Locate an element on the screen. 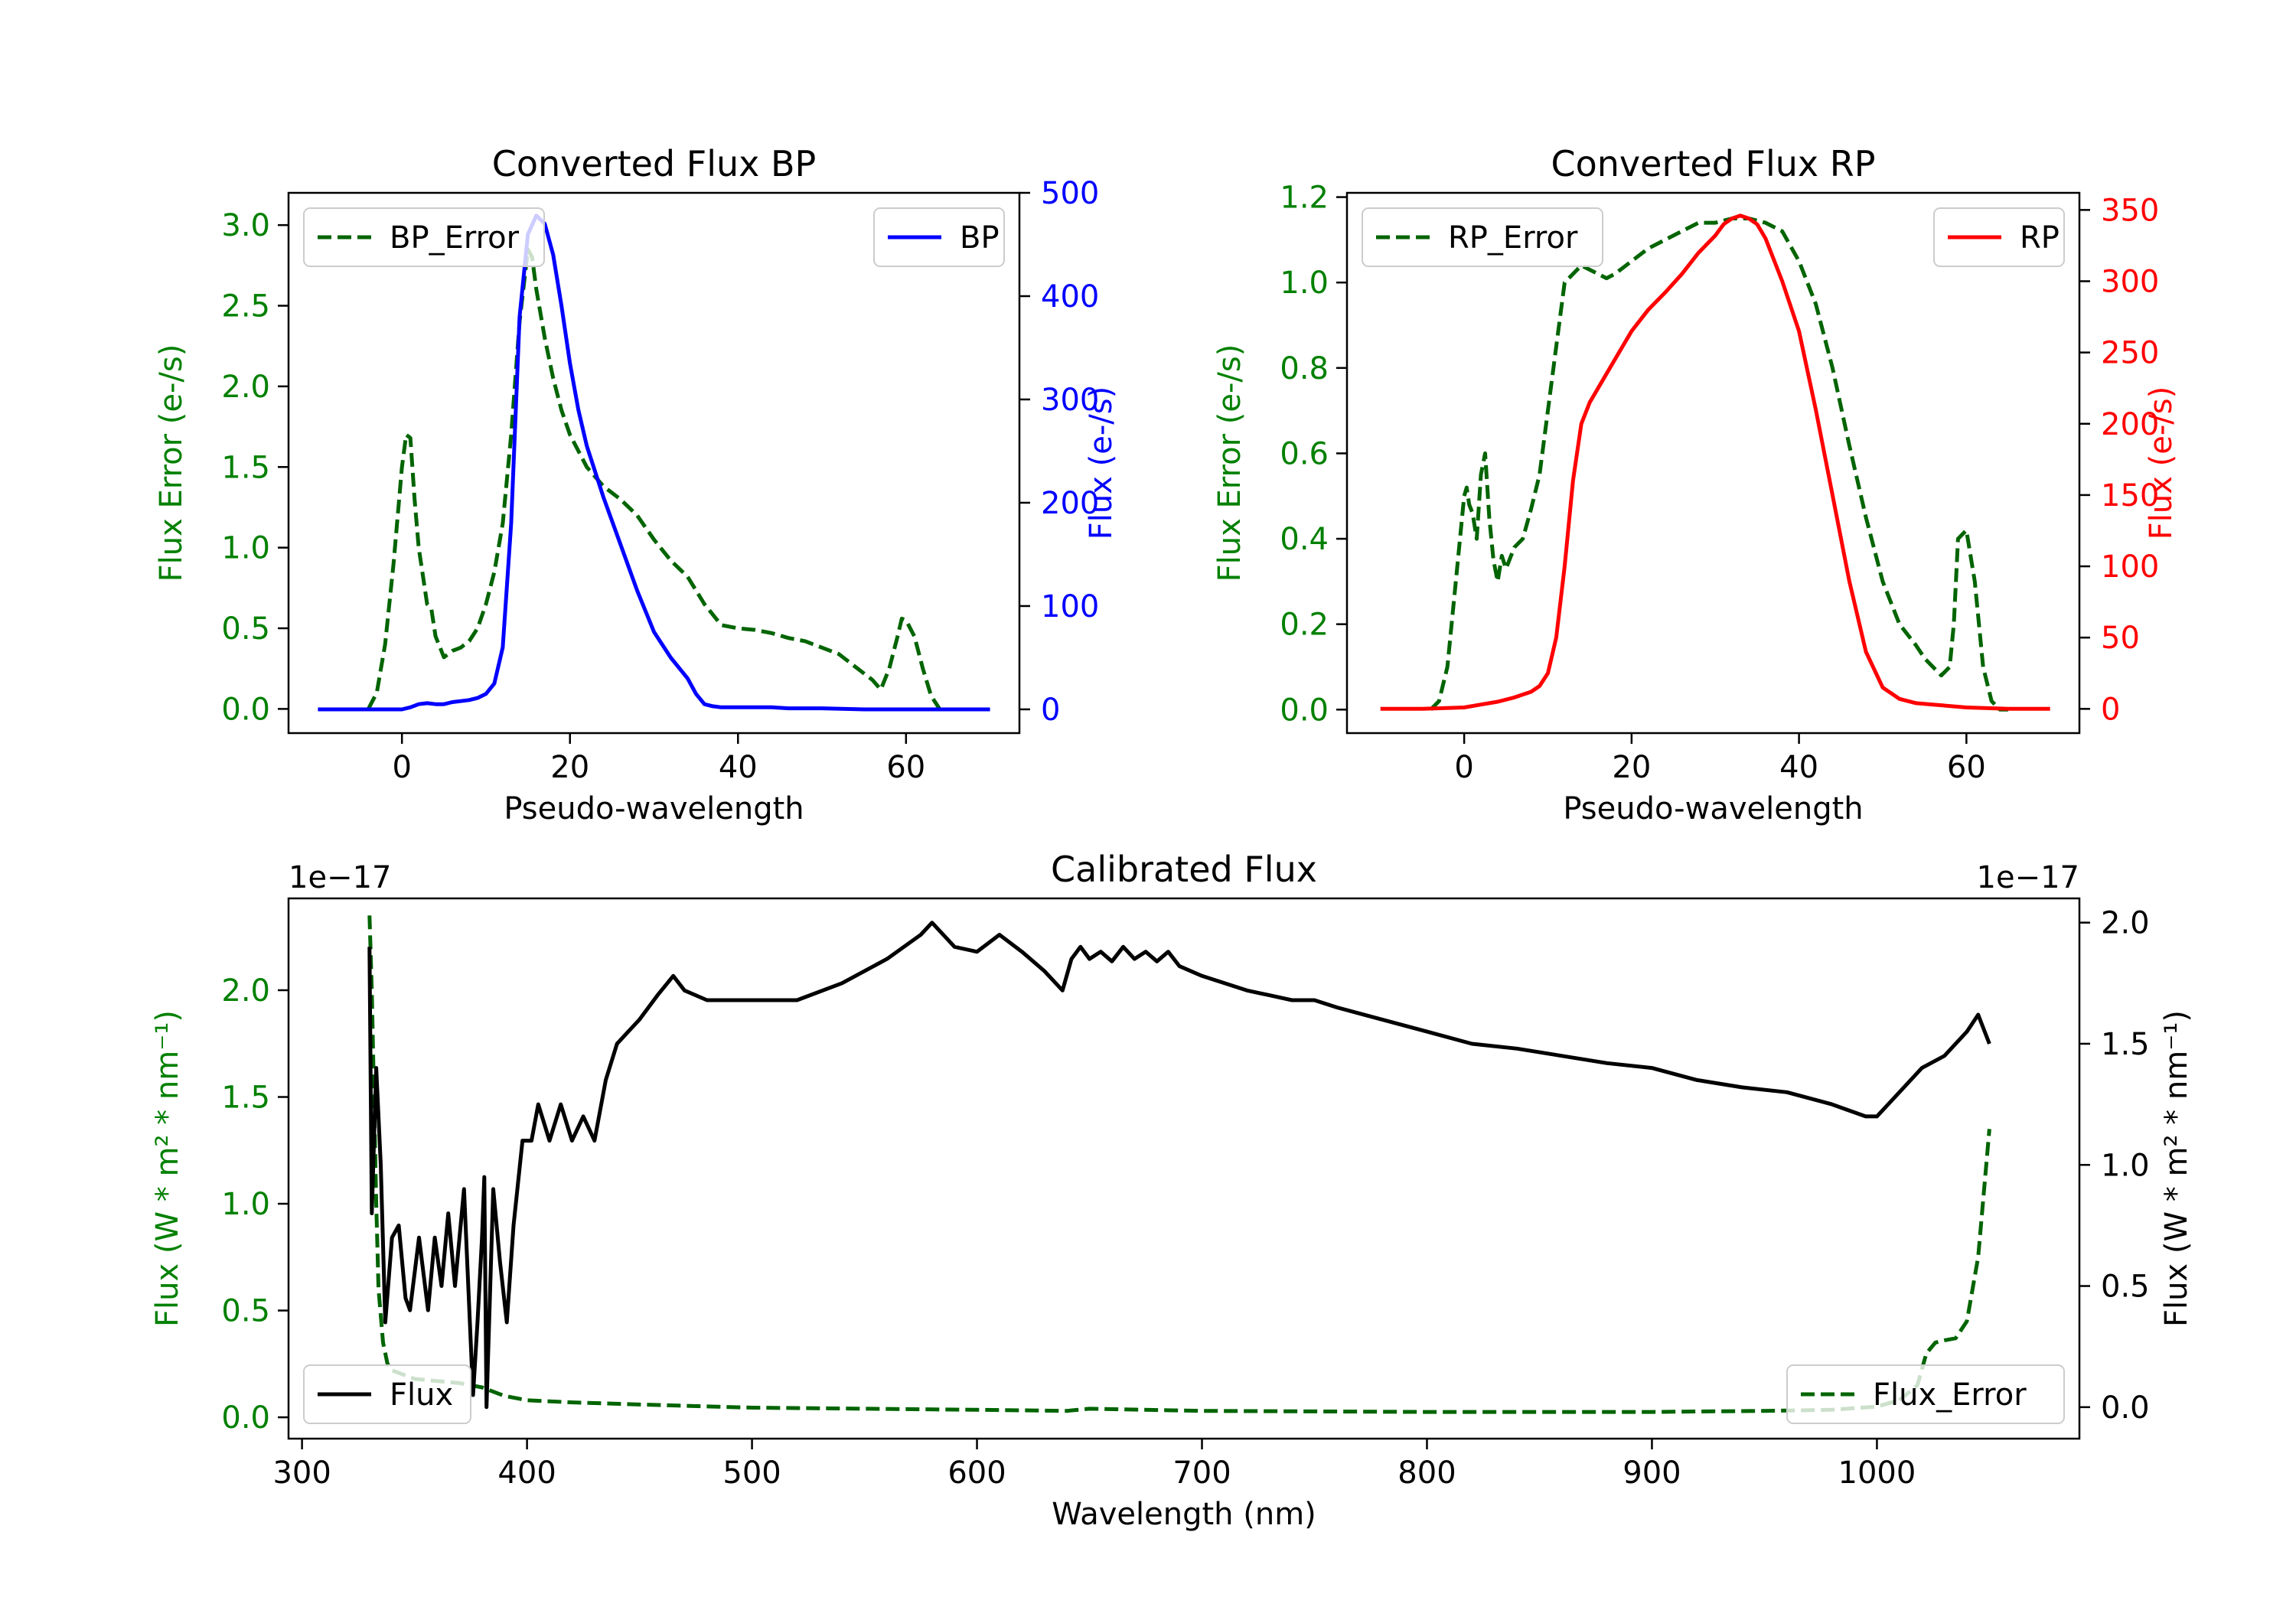  calibrated-x-tick-label: 900 is located at coordinates (1652, 1473).